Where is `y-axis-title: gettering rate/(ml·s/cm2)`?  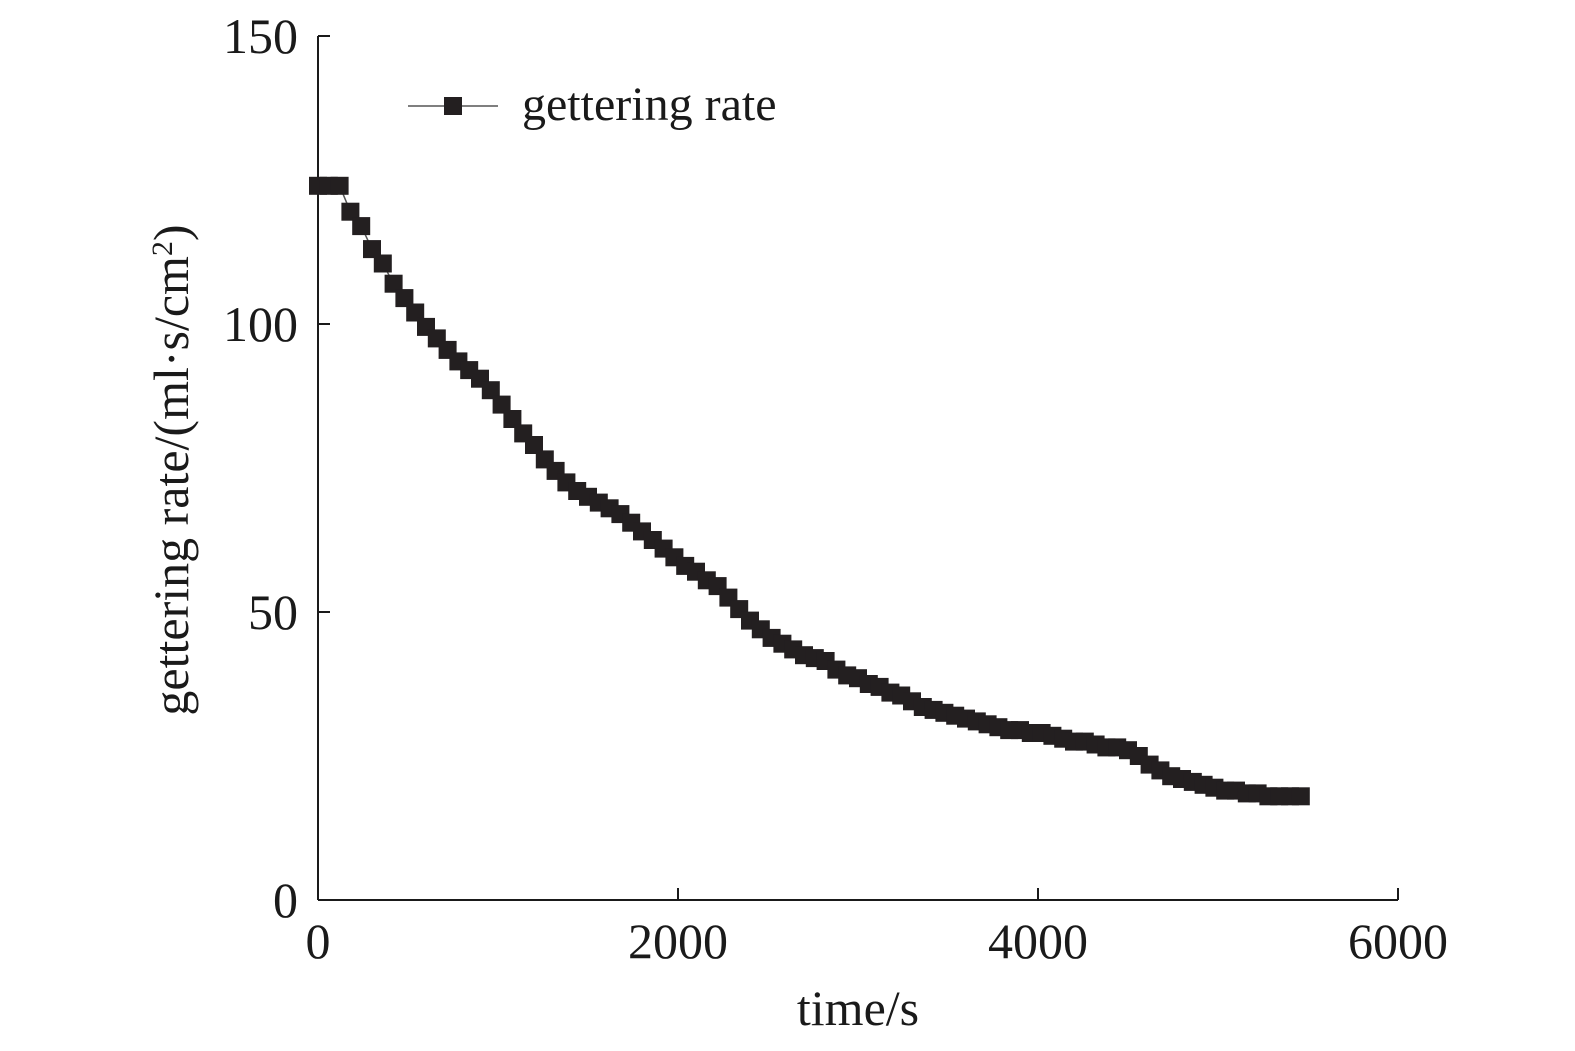 y-axis-title: gettering rate/(ml·s/cm2) is located at coordinates (171, 469).